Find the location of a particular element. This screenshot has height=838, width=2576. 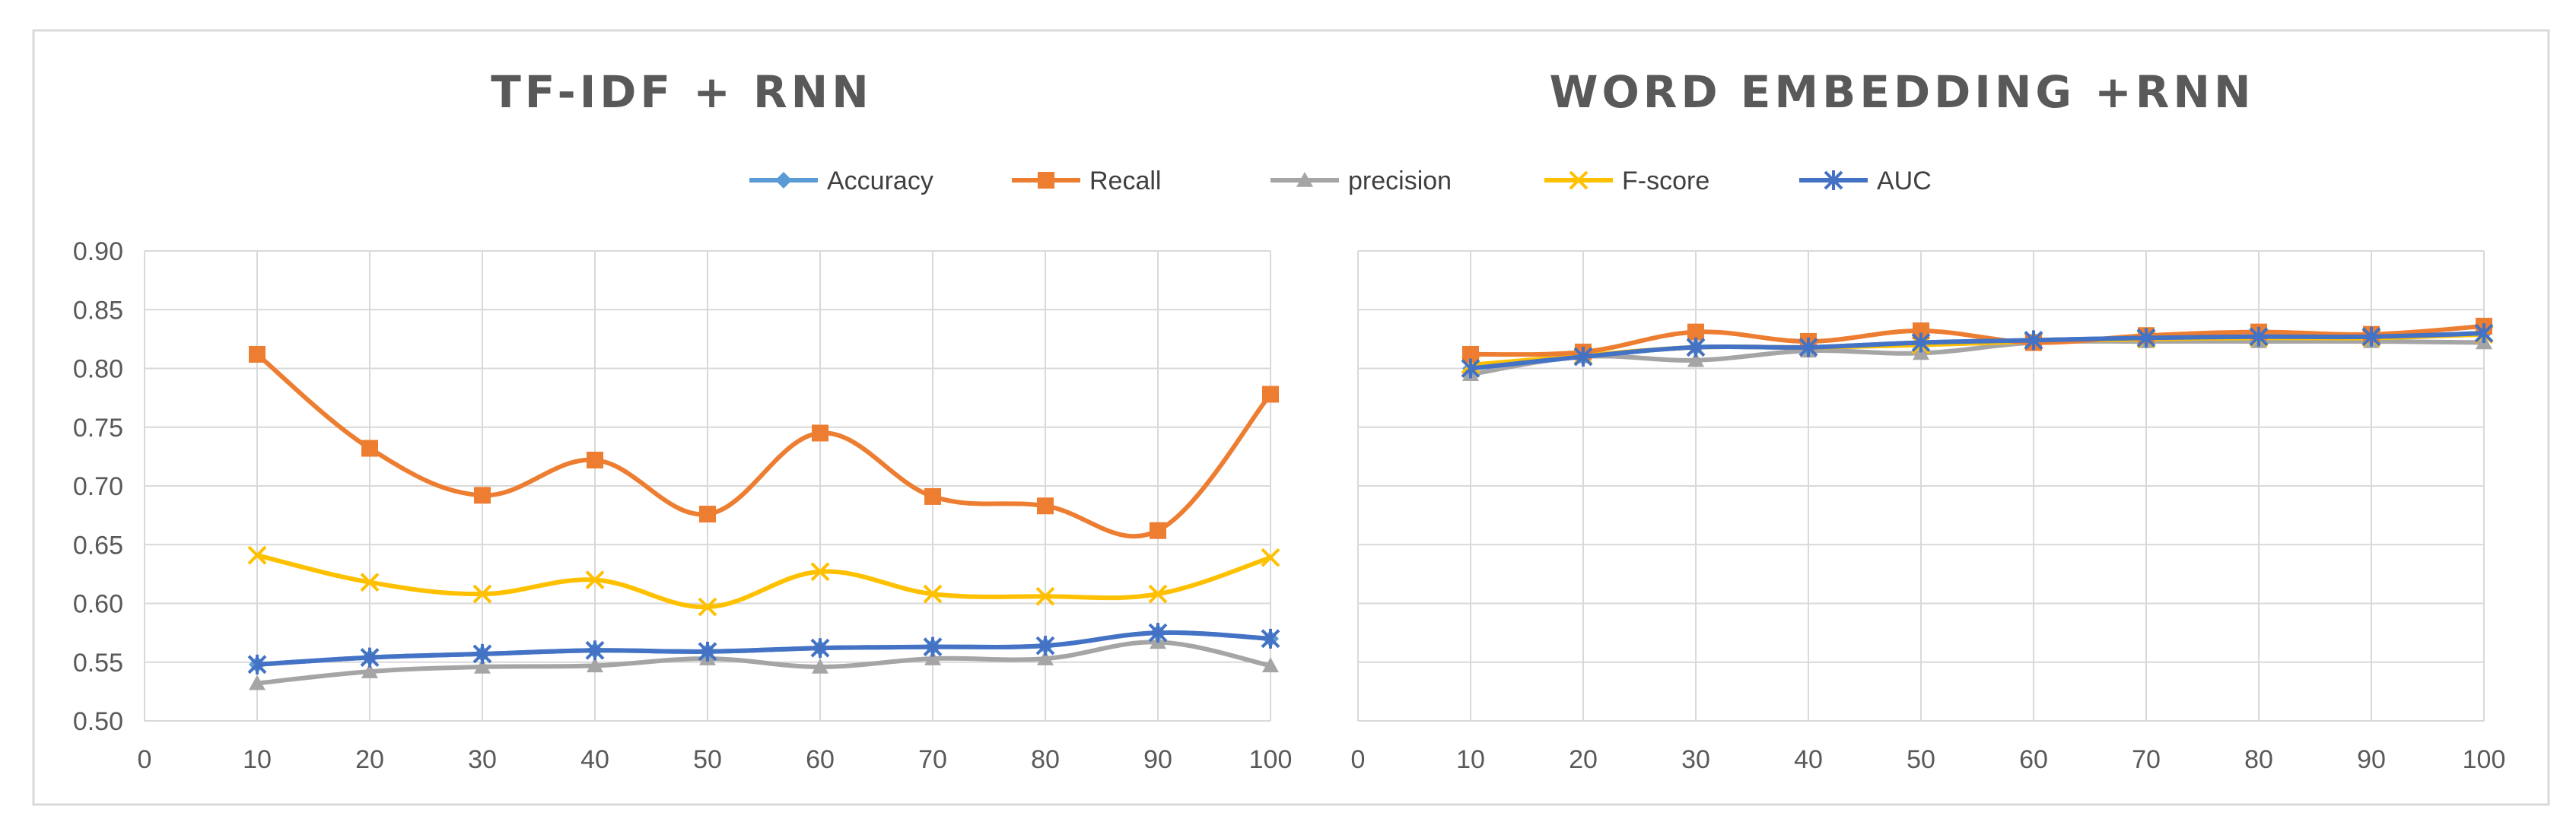

right-x-tick-label: 90 is located at coordinates (2371, 759).